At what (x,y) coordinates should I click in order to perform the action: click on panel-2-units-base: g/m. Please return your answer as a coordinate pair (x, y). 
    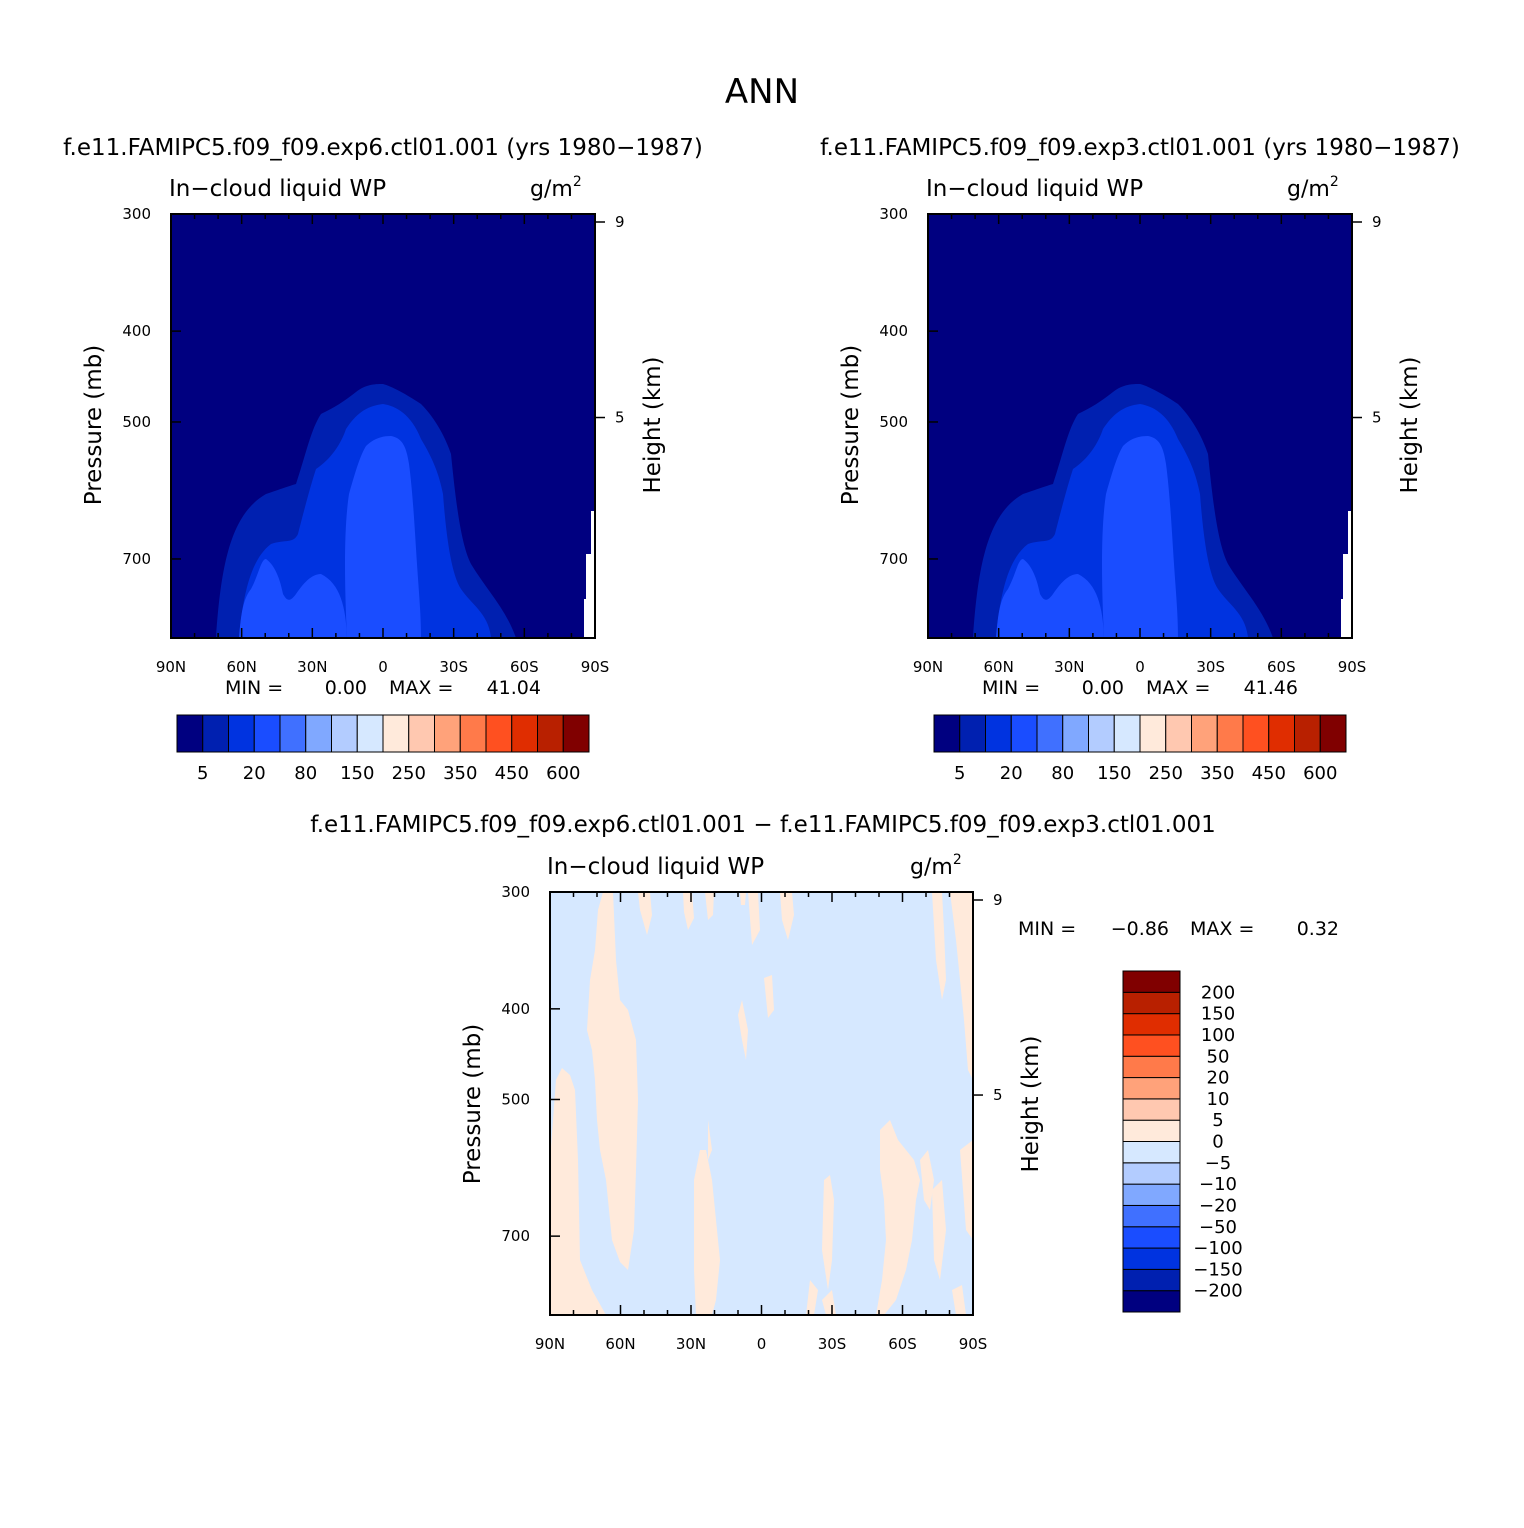
    Looking at the image, I should click on (1308, 189).